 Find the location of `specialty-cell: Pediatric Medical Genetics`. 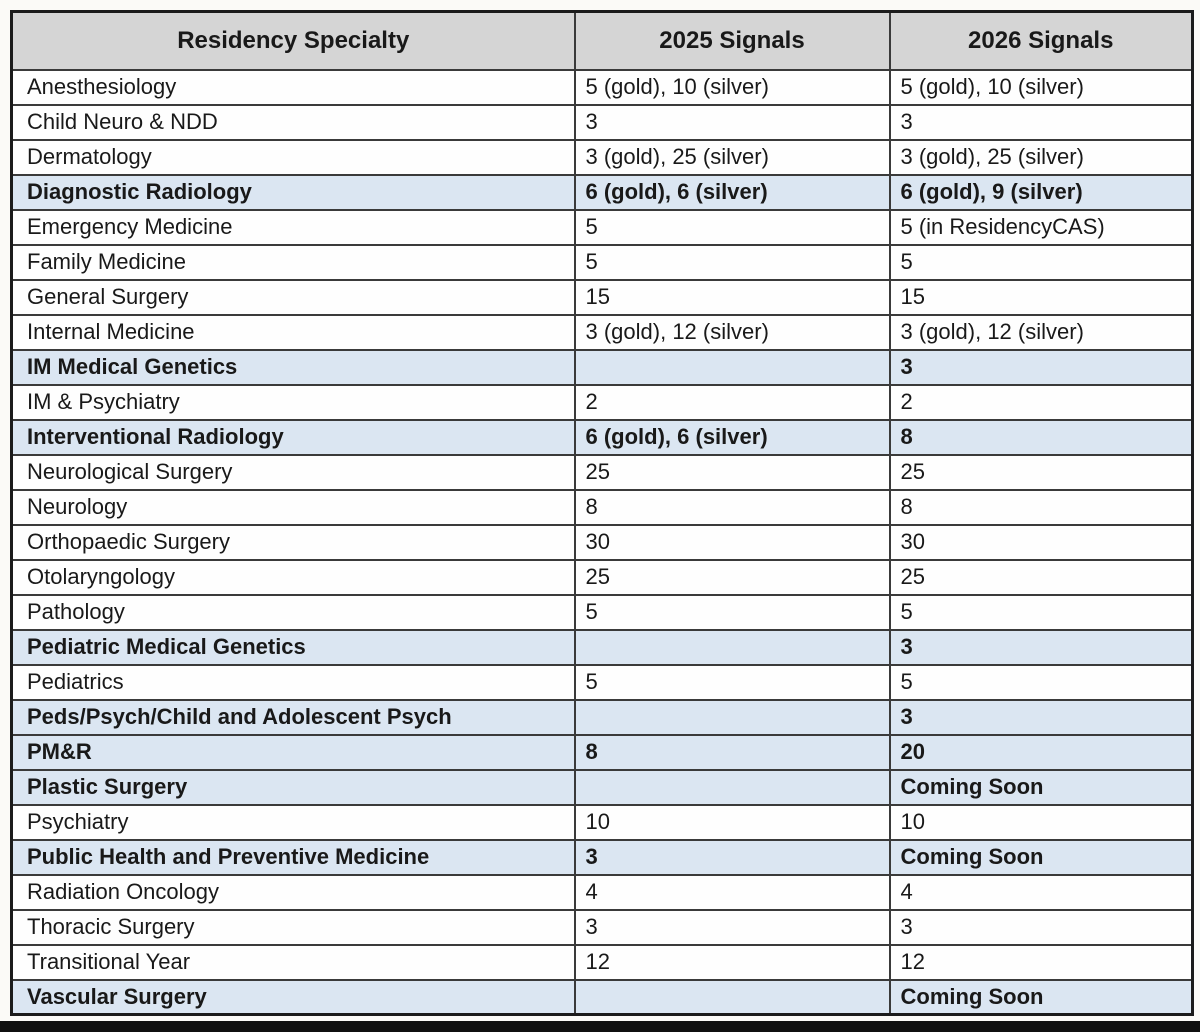

specialty-cell: Pediatric Medical Genetics is located at coordinates (293, 647).